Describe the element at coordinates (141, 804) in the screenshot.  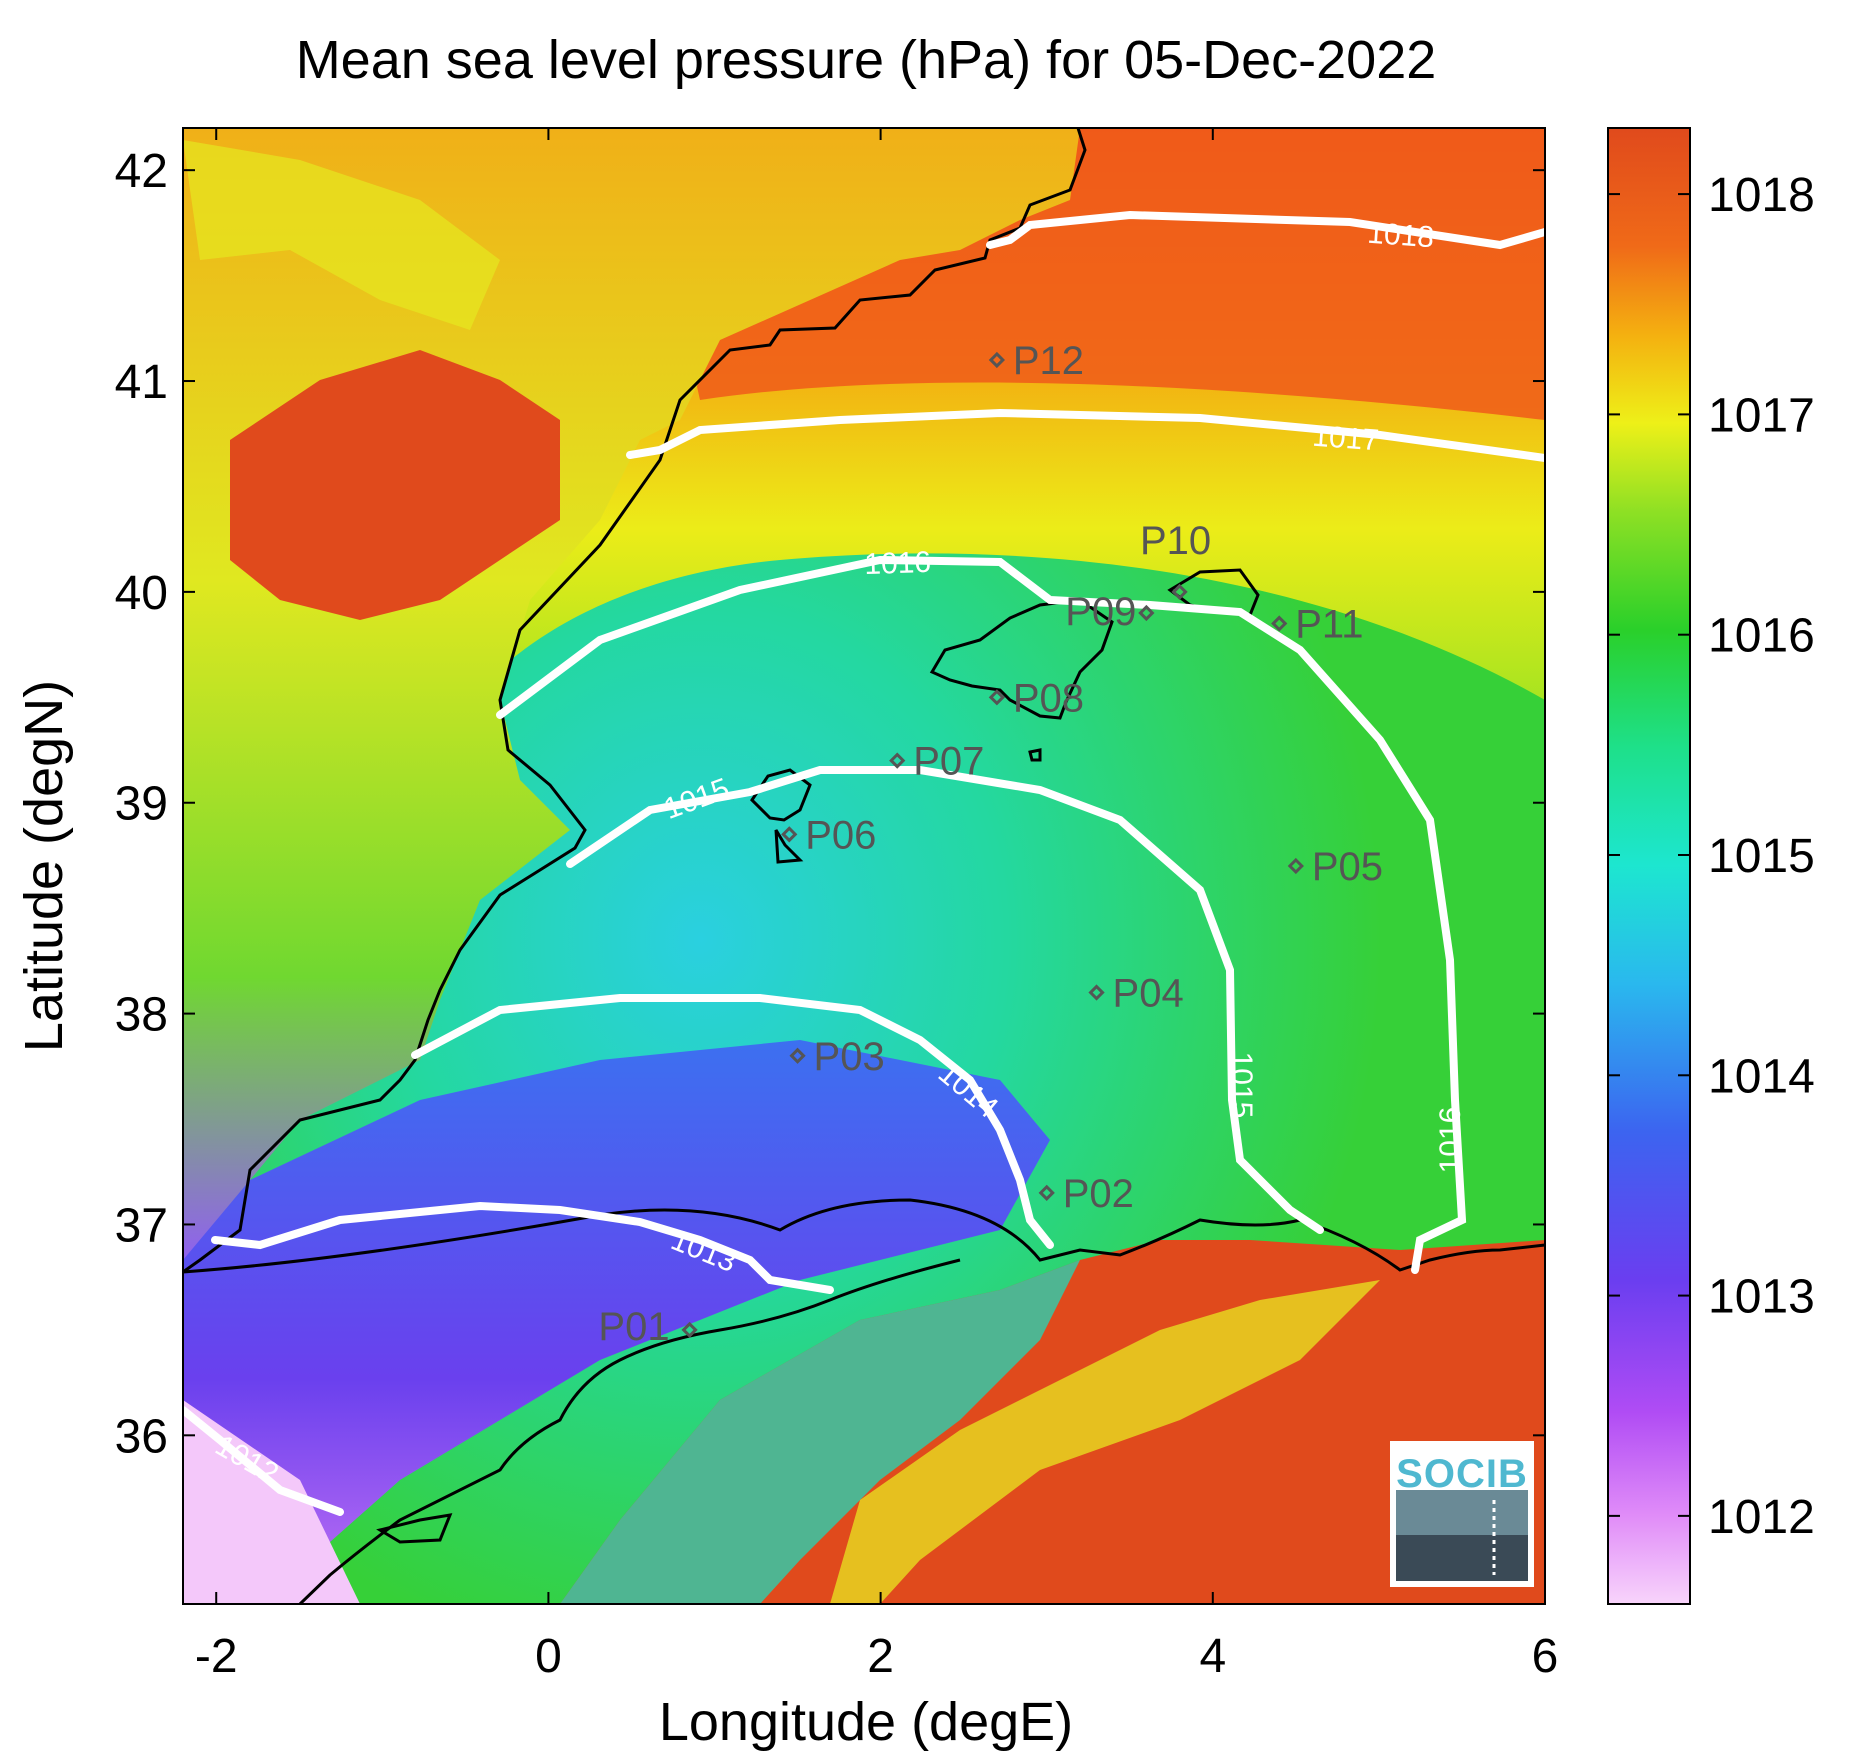
I see `y-tick-label: 39` at that location.